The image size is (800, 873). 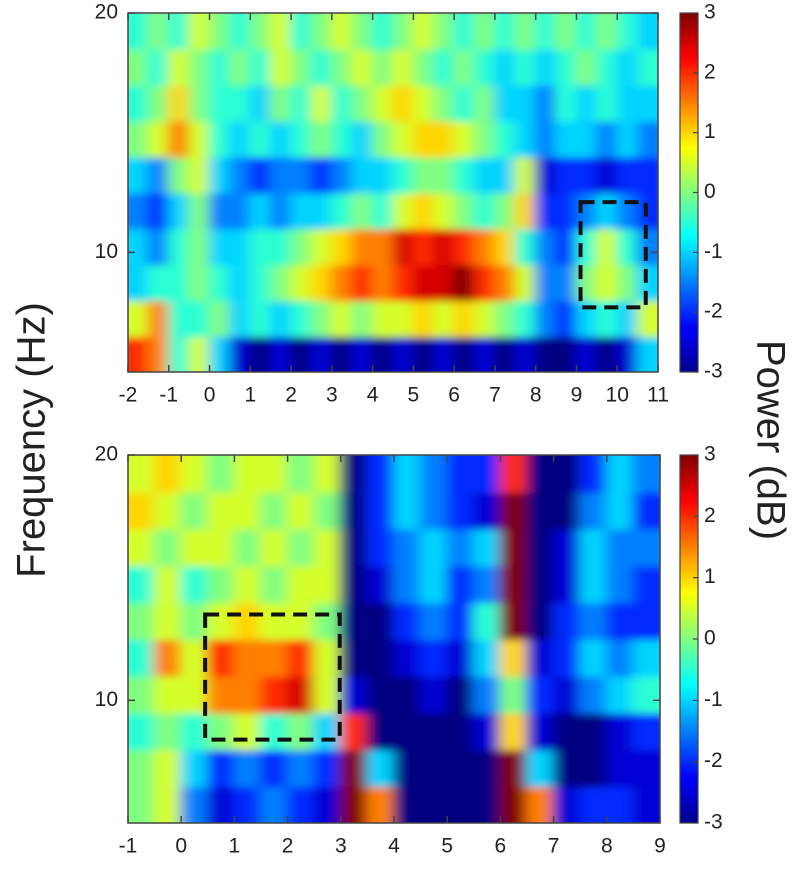 What do you see at coordinates (713, 251) in the screenshot?
I see `colorbar-tick-label: -1` at bounding box center [713, 251].